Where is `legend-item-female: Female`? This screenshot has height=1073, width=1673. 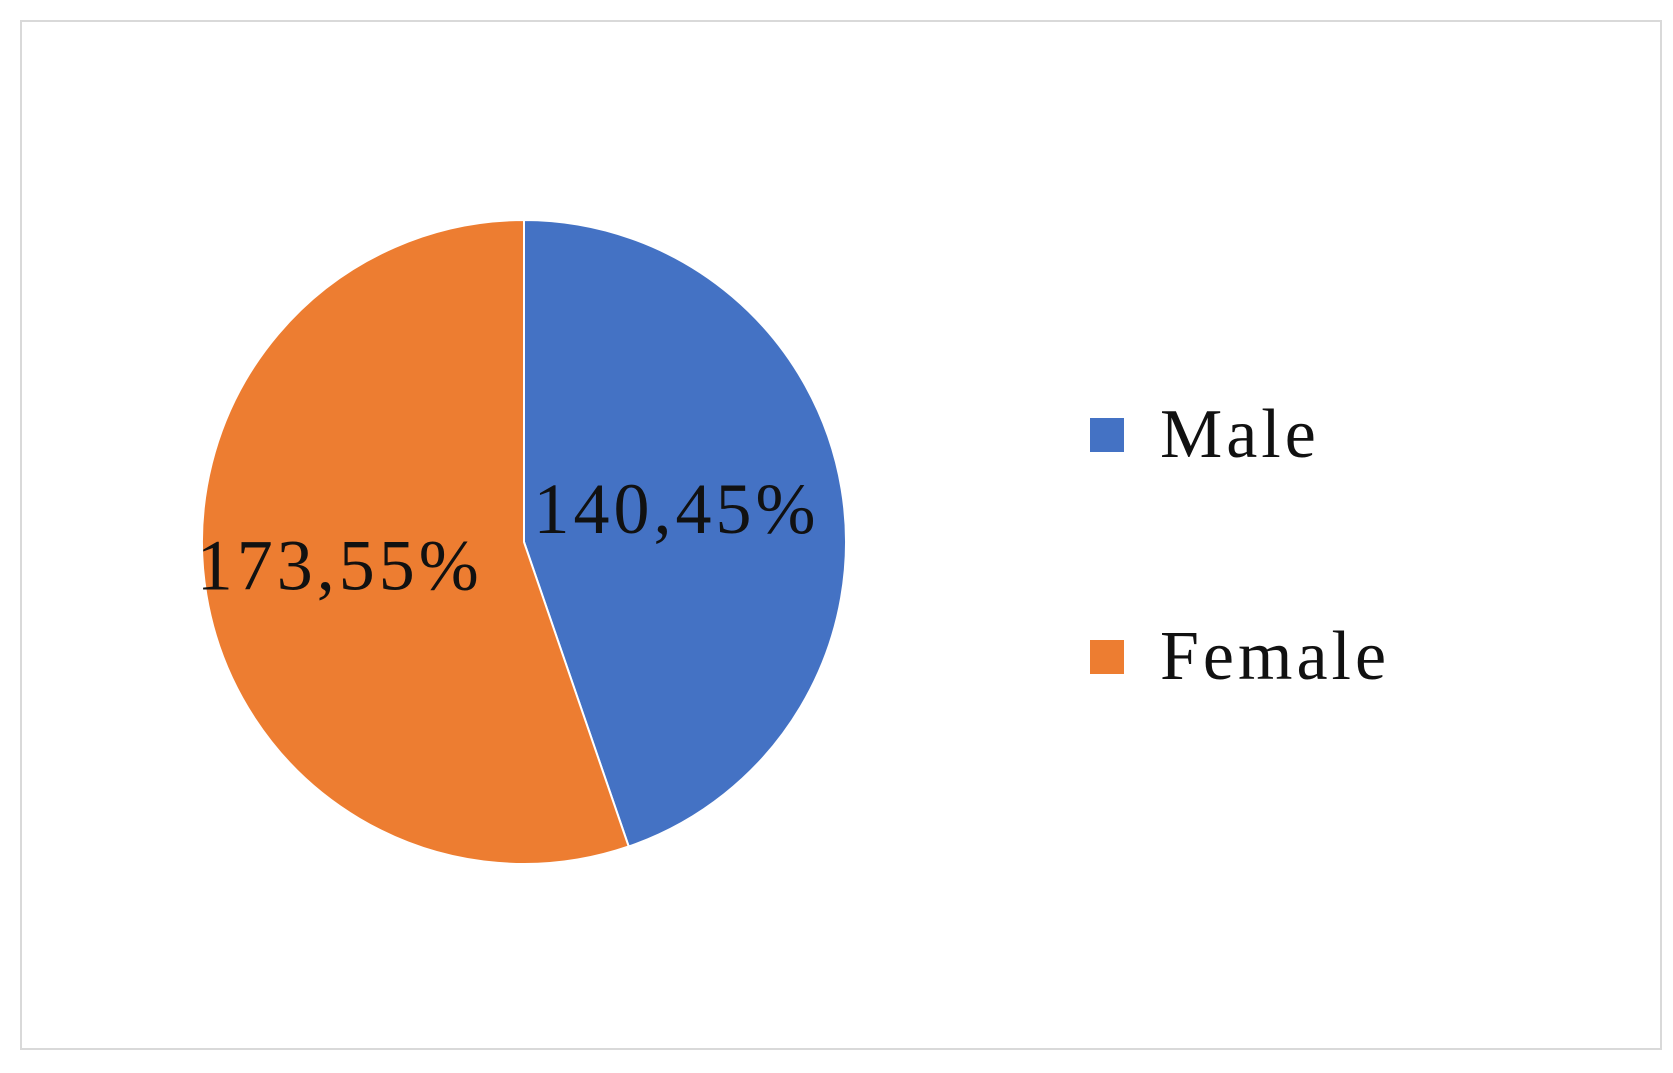 legend-item-female: Female is located at coordinates (1240, 657).